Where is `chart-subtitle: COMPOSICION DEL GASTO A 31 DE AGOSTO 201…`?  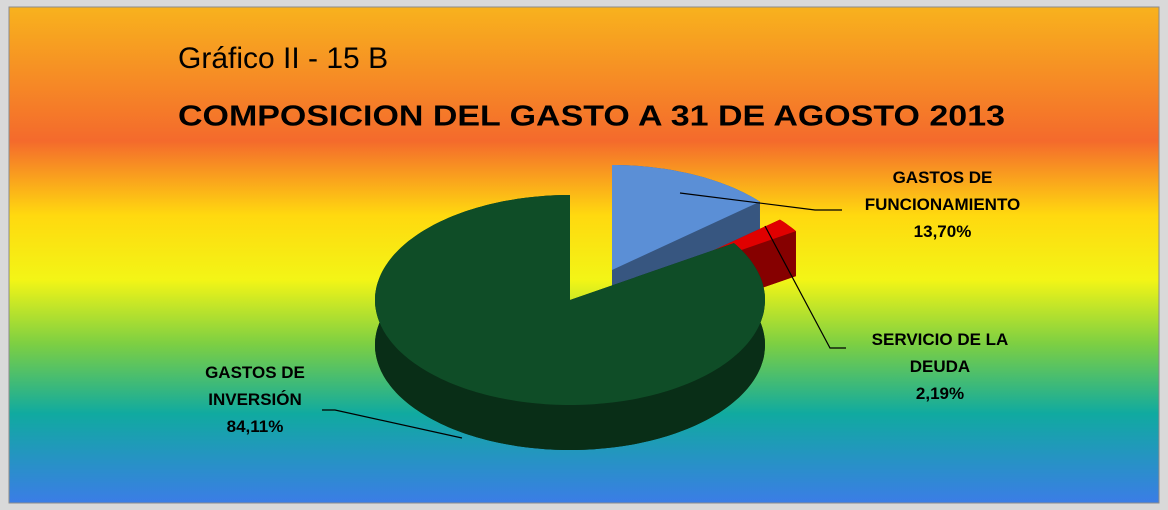
chart-subtitle: COMPOSICION DEL GASTO A 31 DE AGOSTO 201… is located at coordinates (591, 117).